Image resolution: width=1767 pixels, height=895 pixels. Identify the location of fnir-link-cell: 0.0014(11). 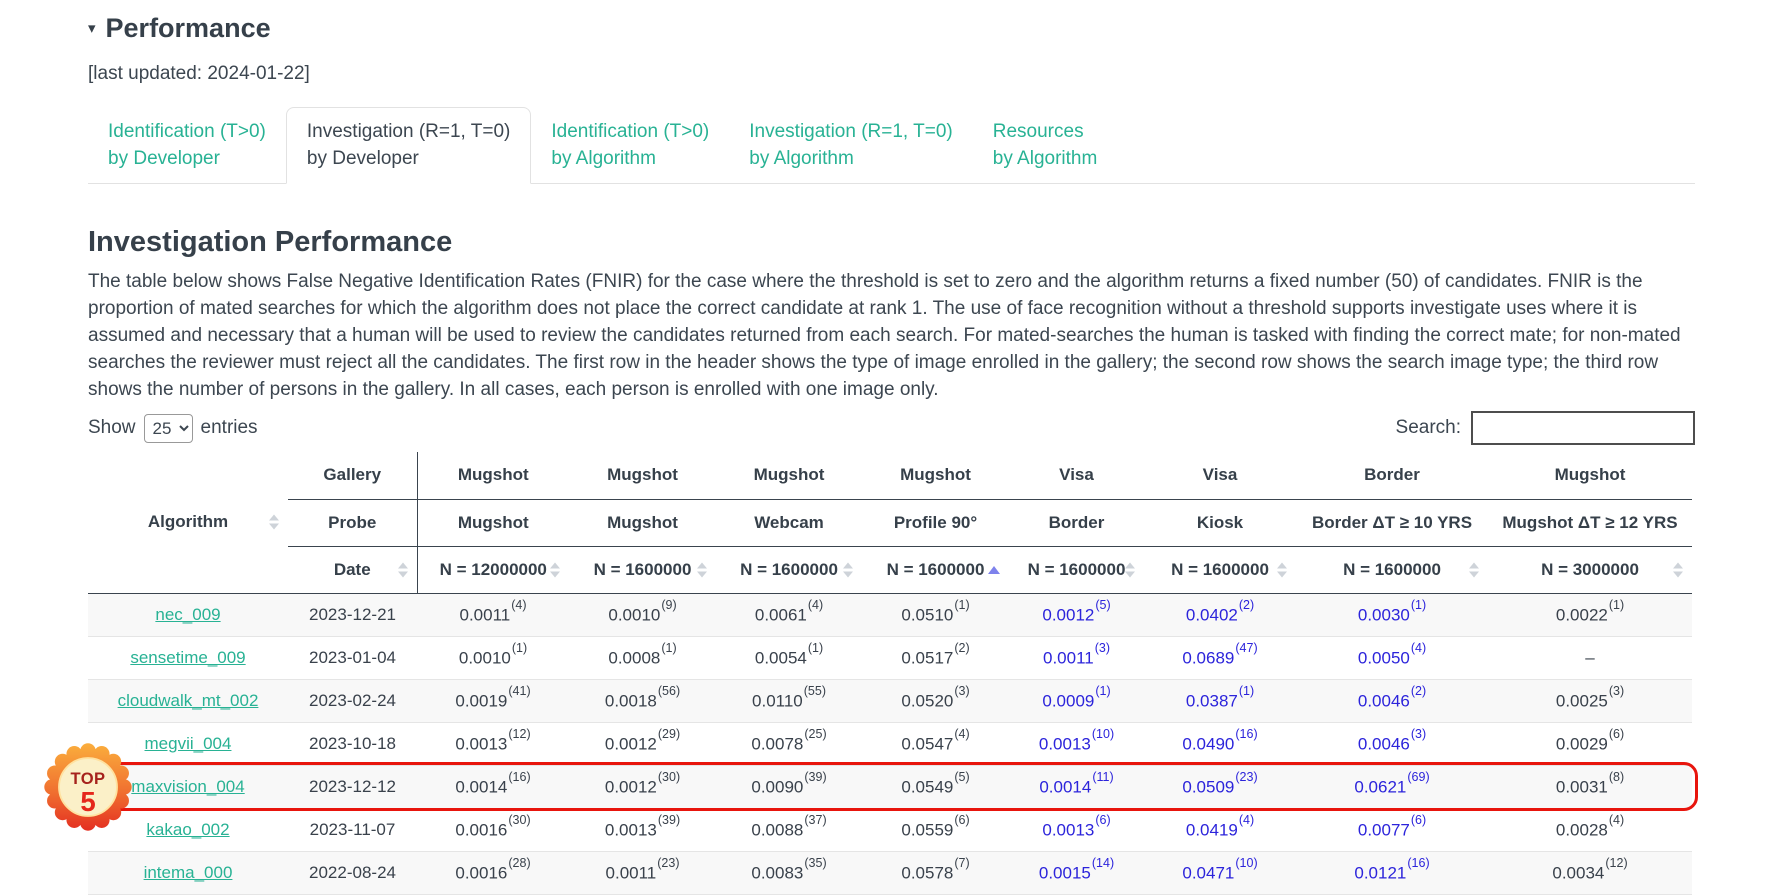
(1076, 787).